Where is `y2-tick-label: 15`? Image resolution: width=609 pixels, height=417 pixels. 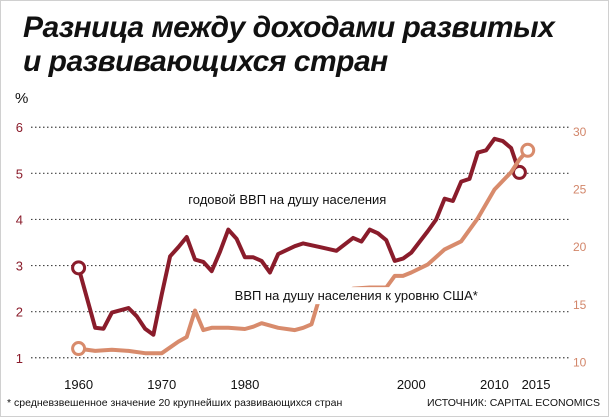
y2-tick-label: 15 is located at coordinates (580, 305).